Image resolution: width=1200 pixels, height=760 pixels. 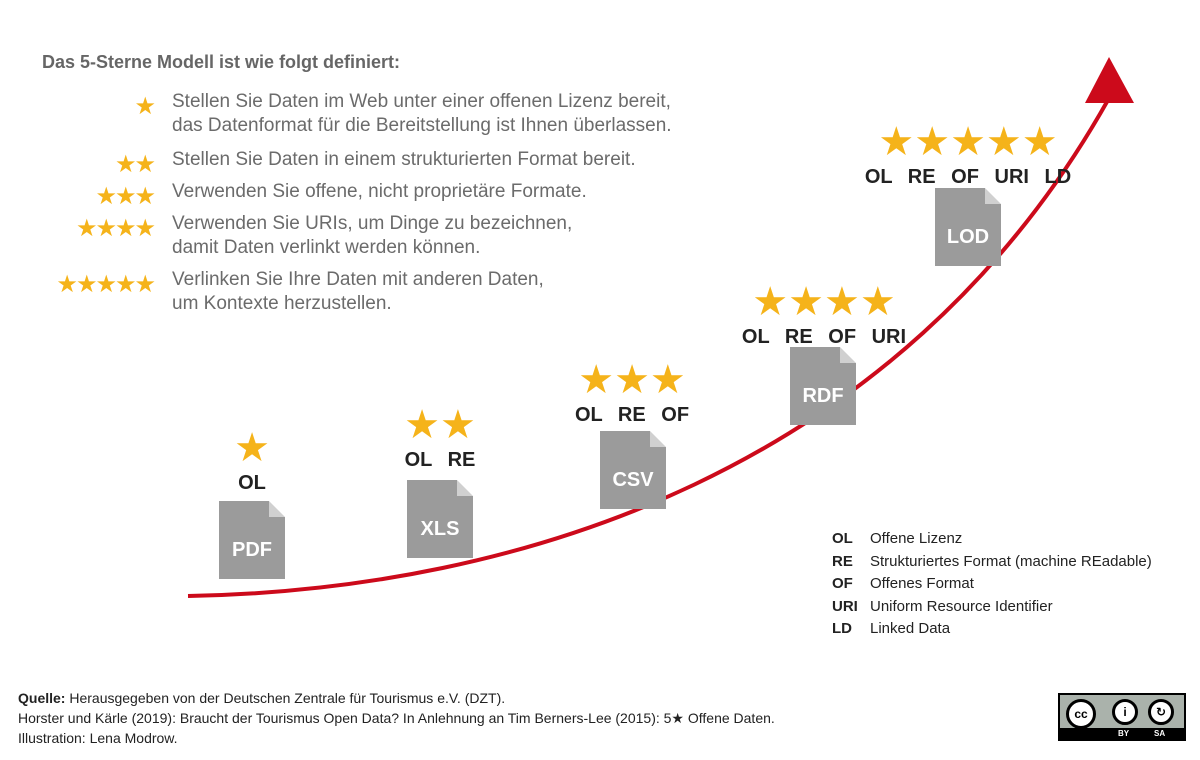 I want to click on legend-abbr: RE, so click(x=842, y=561).